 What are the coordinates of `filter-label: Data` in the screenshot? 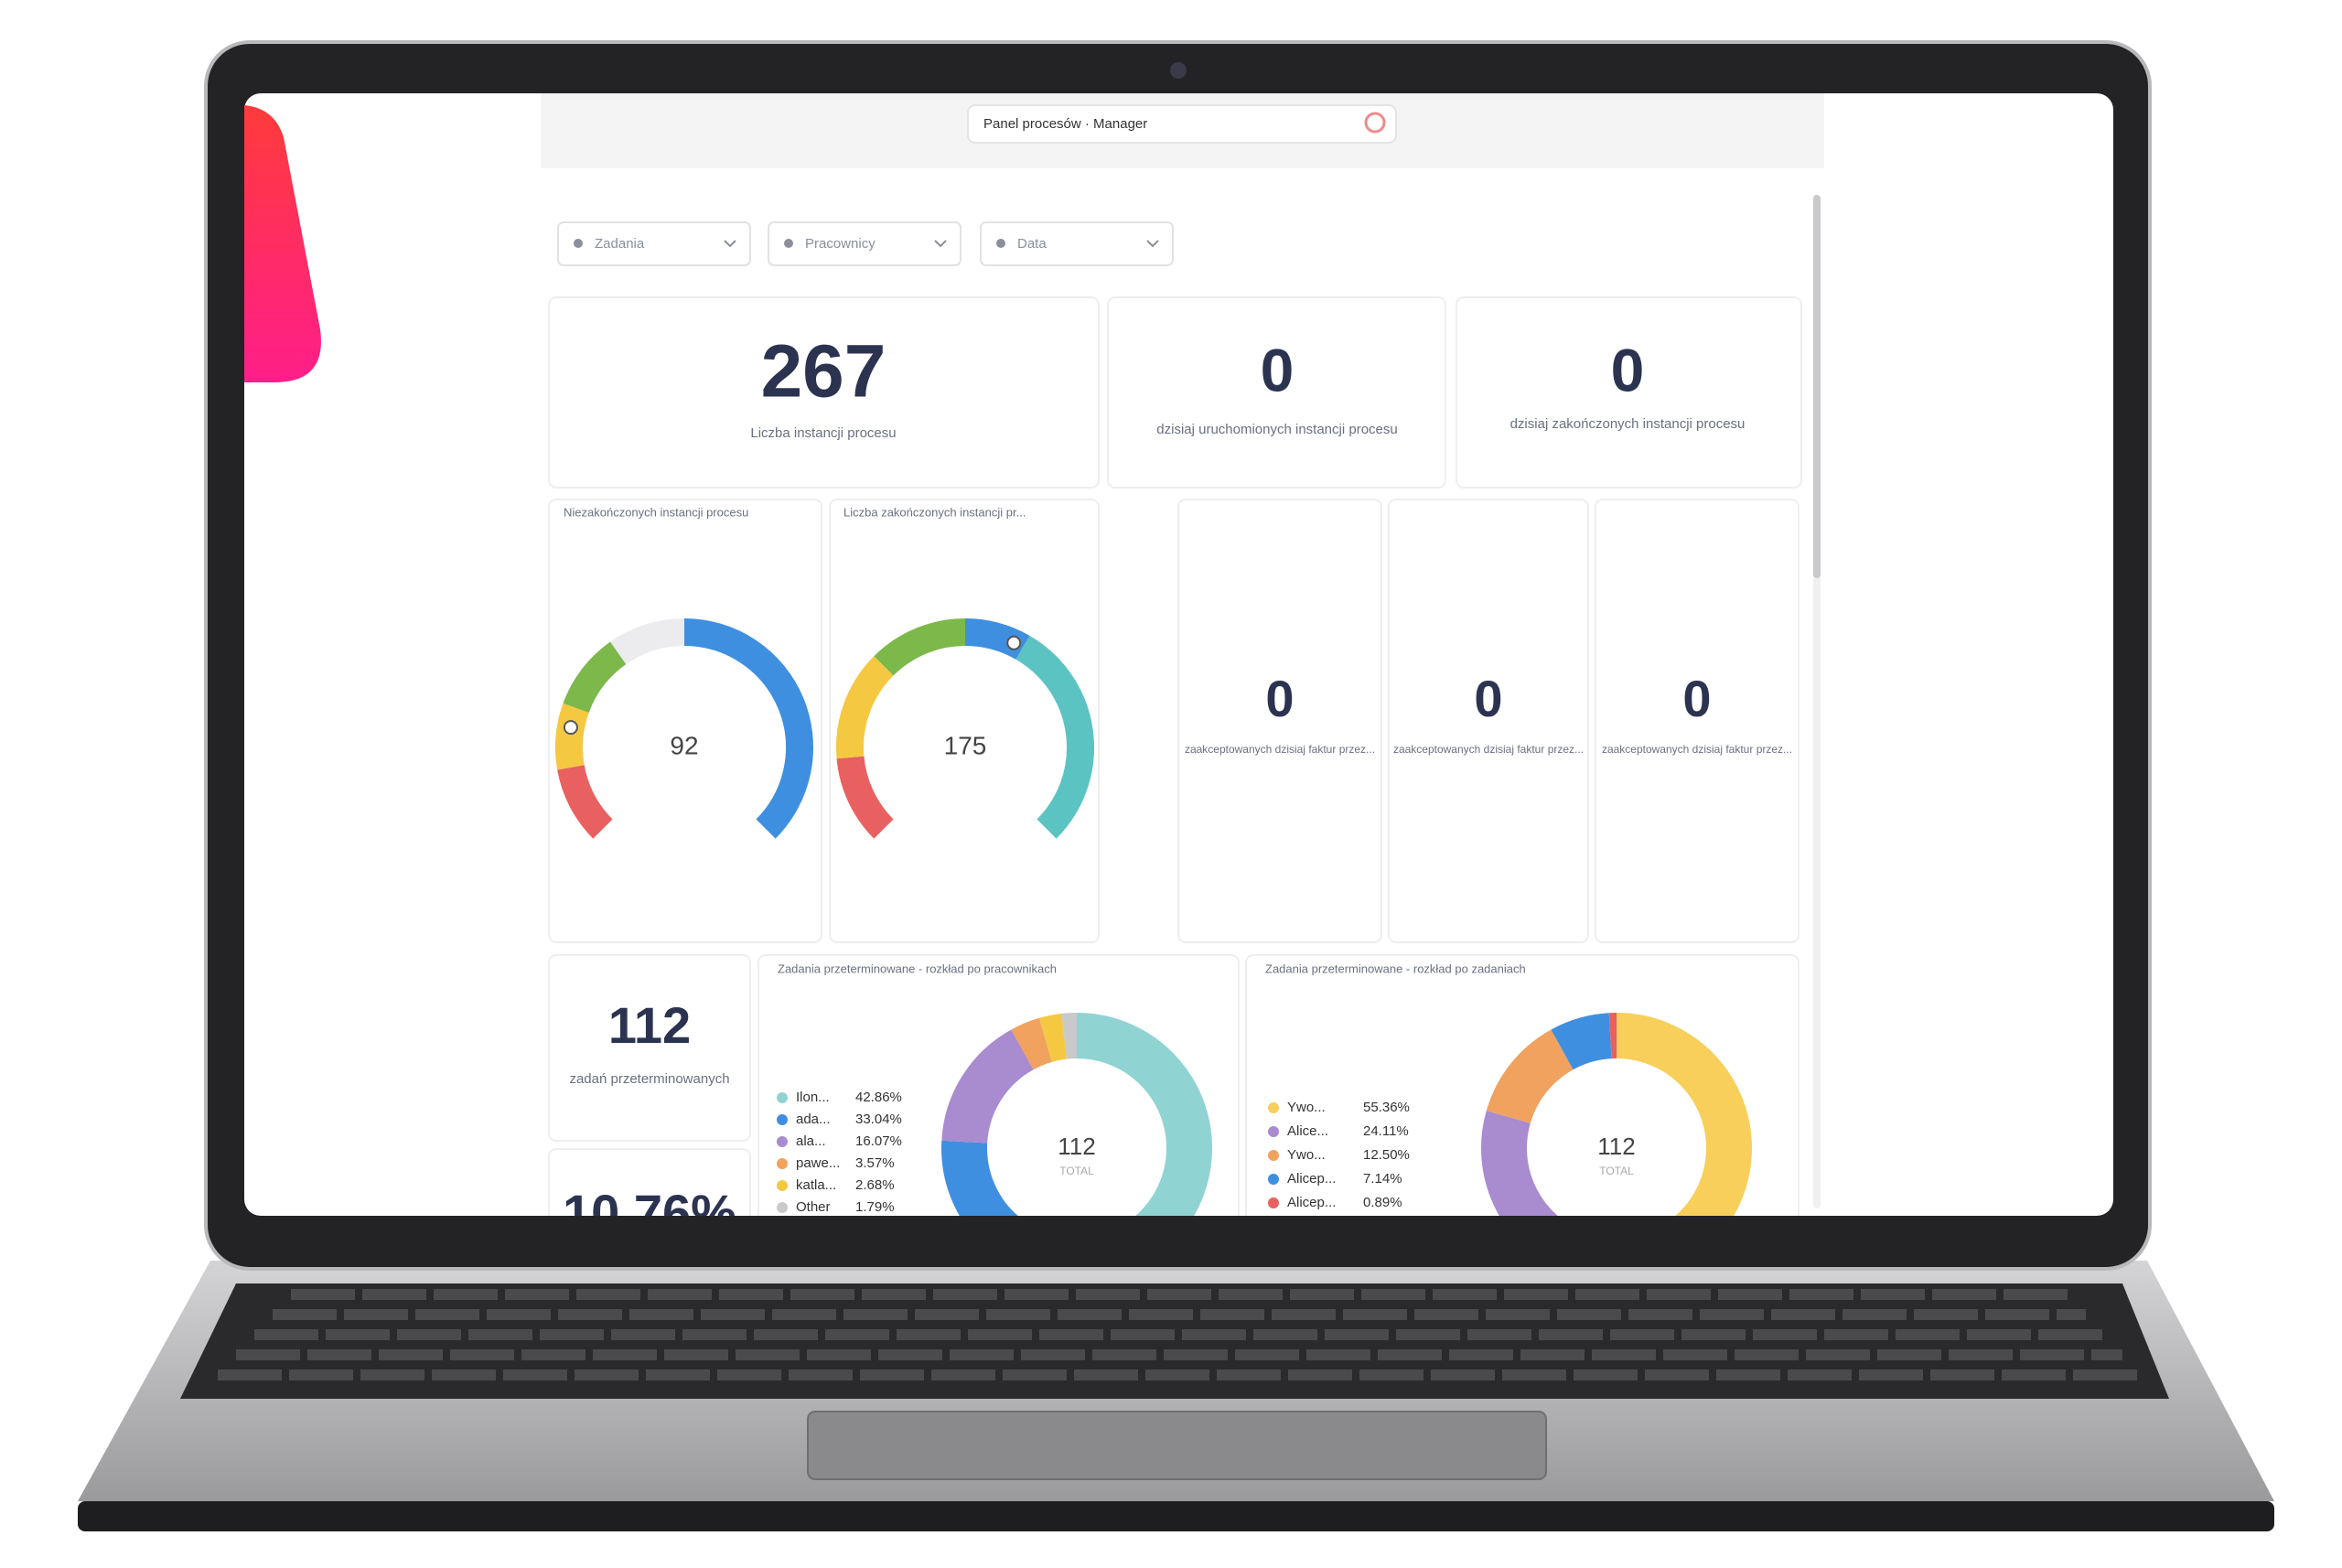 It's located at (1032, 244).